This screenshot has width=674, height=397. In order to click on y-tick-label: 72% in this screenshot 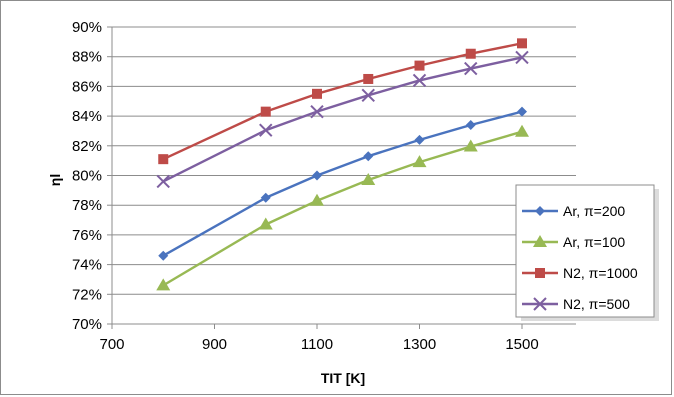, I will do `click(87, 294)`.